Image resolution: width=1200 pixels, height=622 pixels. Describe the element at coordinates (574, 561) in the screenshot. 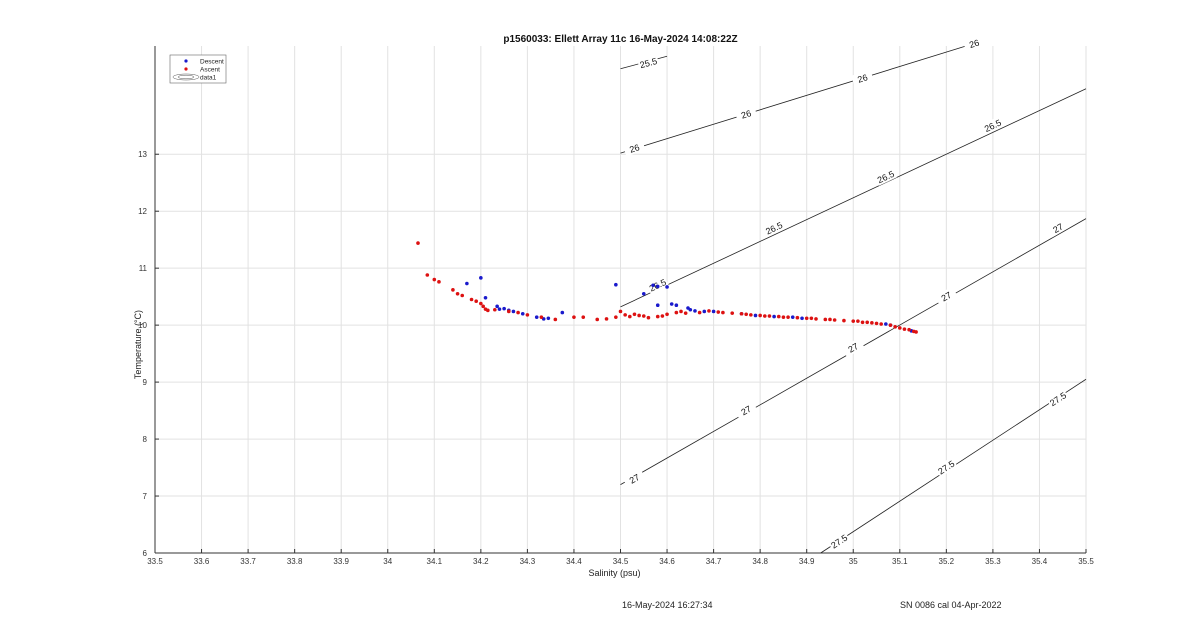

I see `x-tick-label: 34.4` at that location.